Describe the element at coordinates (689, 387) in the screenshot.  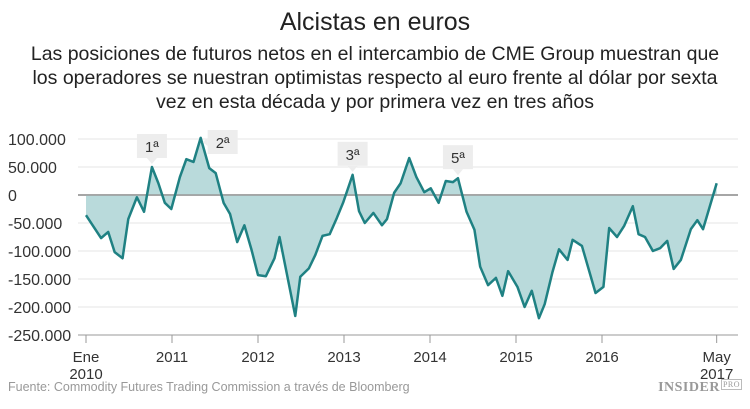
I see `logo-text: INSIDER` at that location.